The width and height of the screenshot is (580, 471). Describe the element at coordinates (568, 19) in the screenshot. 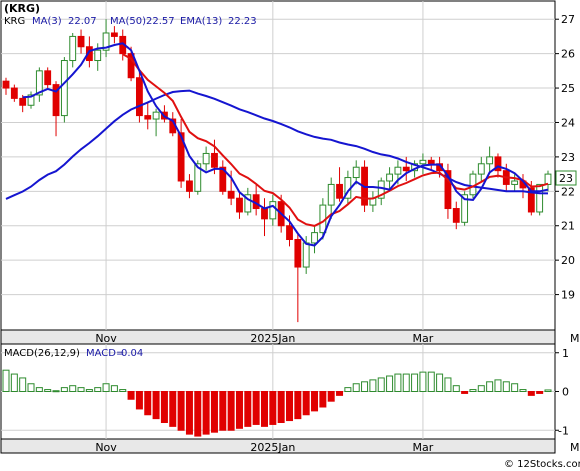

I see `main-y-tick-label: 27` at that location.